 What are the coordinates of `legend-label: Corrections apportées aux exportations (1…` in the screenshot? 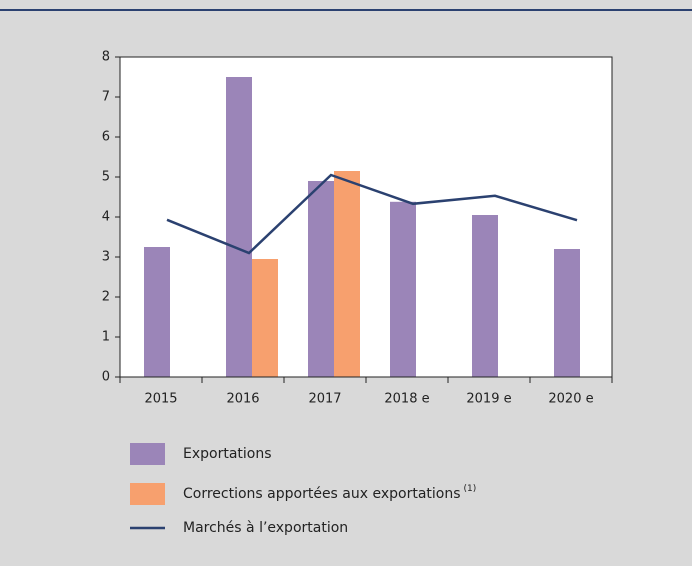 It's located at (329, 493).